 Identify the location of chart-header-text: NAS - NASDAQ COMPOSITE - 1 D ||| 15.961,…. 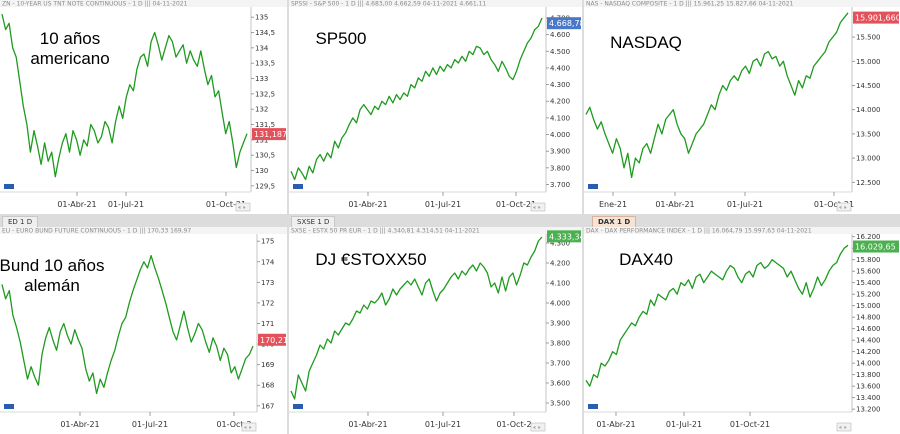
(690, 4).